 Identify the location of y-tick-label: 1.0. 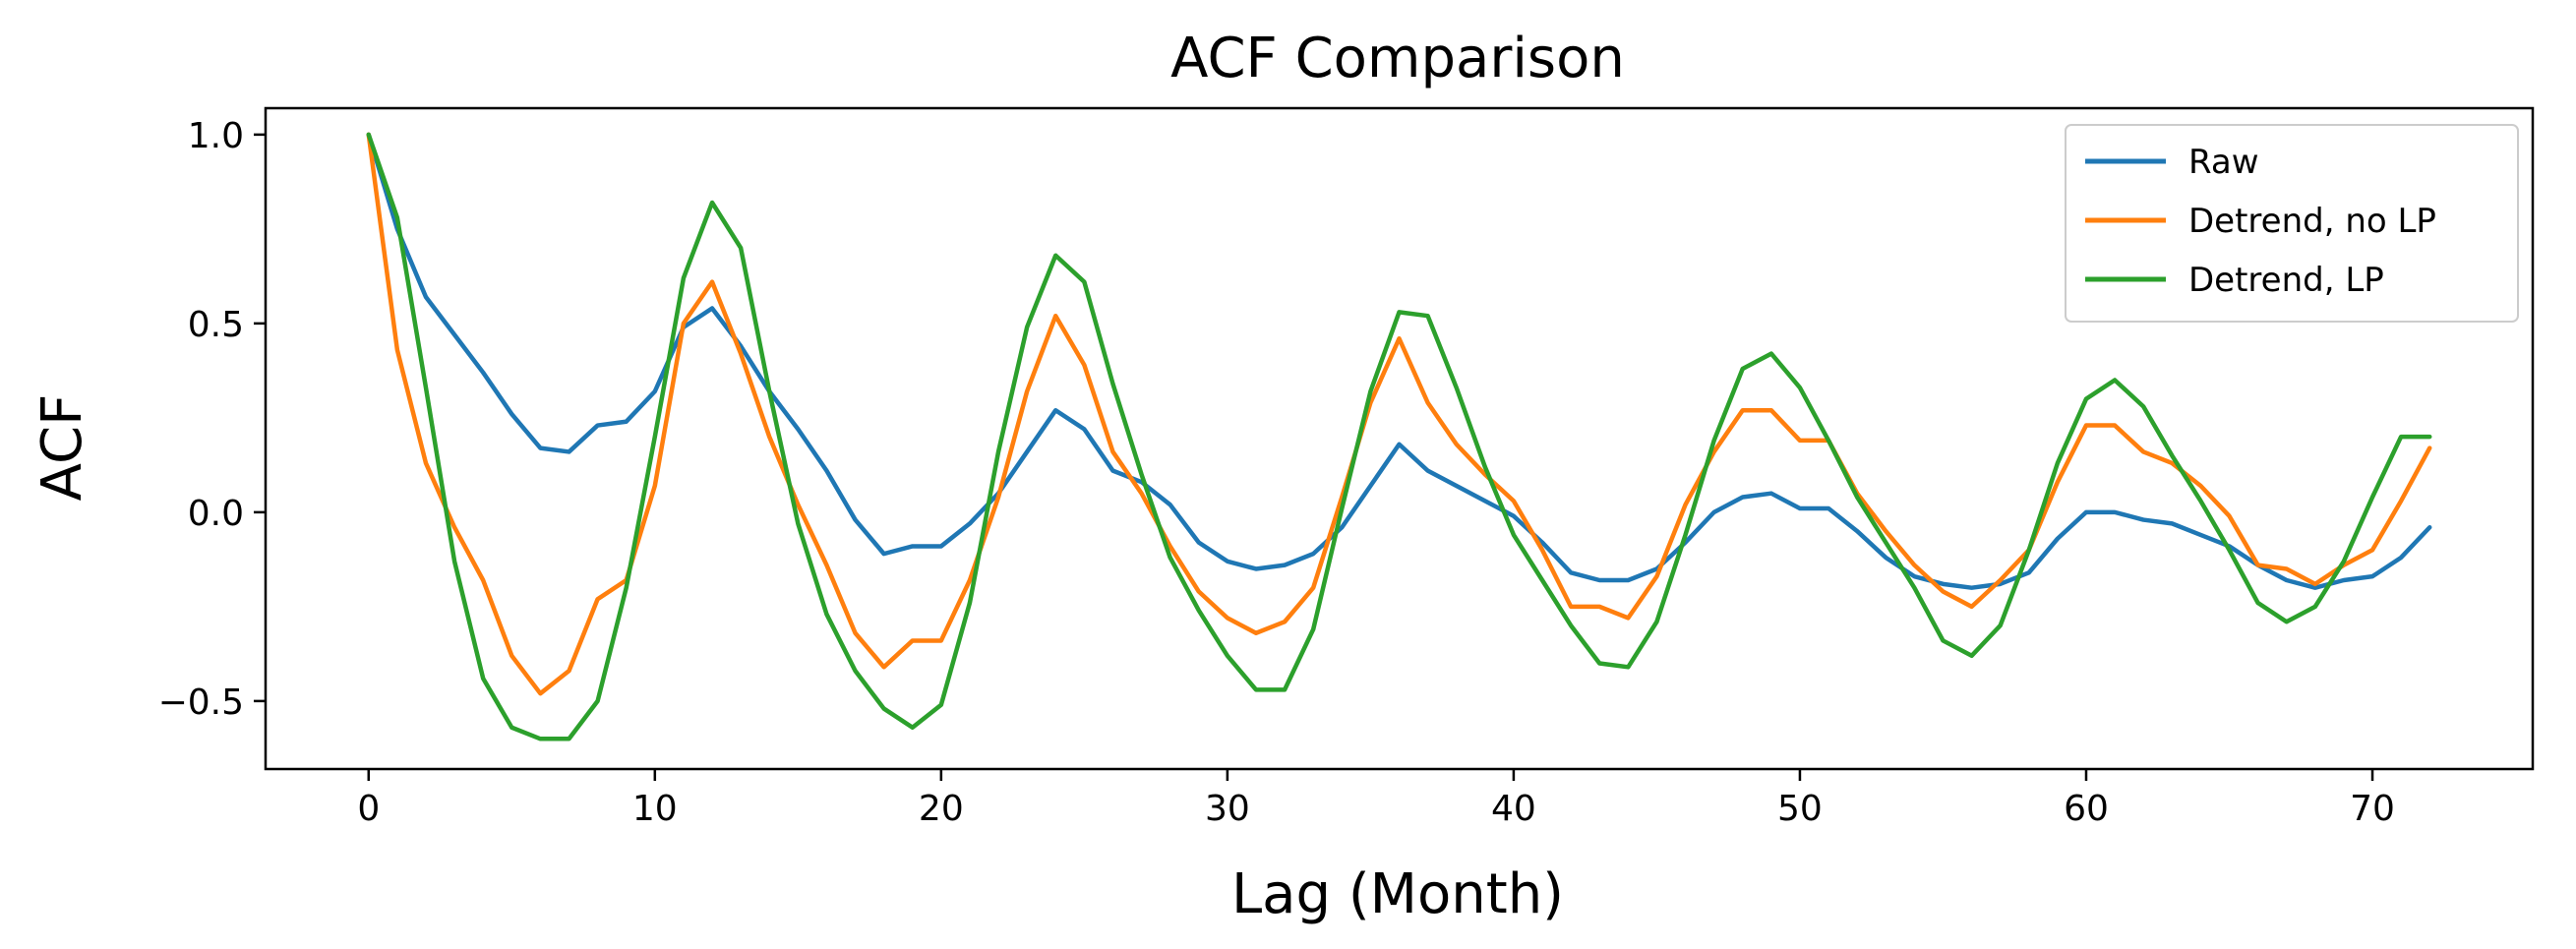
(216, 136).